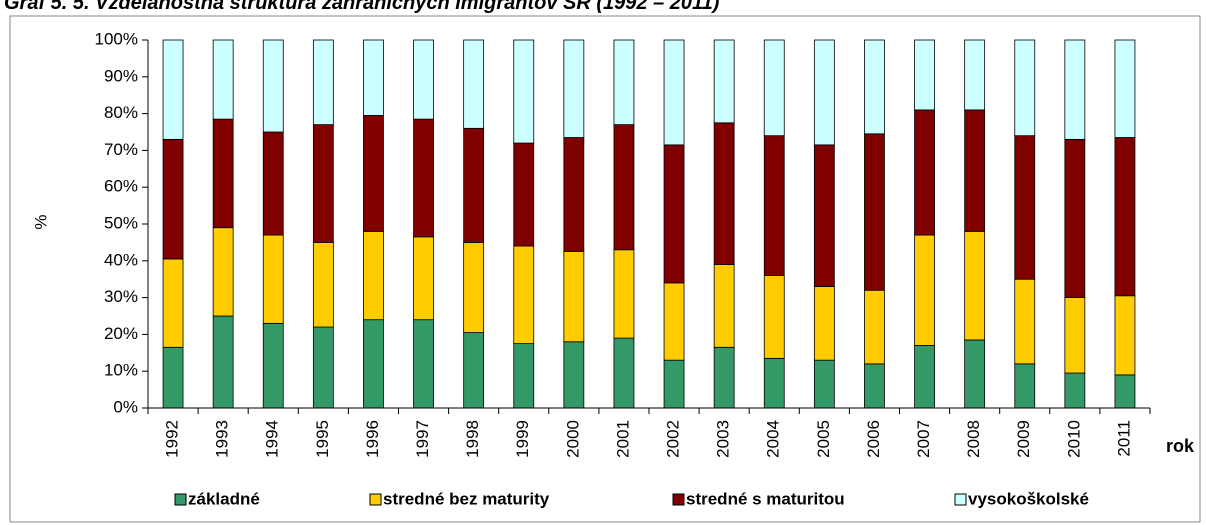 This screenshot has height=525, width=1206. I want to click on y-tick-label: 40%, so click(121, 259).